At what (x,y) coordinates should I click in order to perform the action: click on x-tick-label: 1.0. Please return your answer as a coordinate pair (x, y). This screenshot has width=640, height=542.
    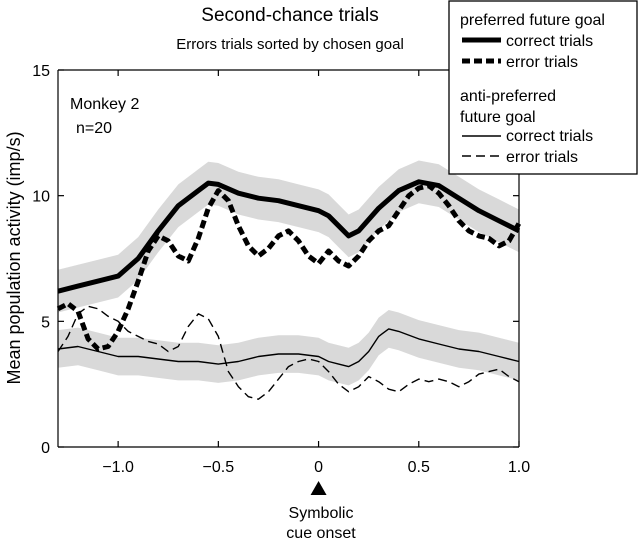
    Looking at the image, I should click on (519, 467).